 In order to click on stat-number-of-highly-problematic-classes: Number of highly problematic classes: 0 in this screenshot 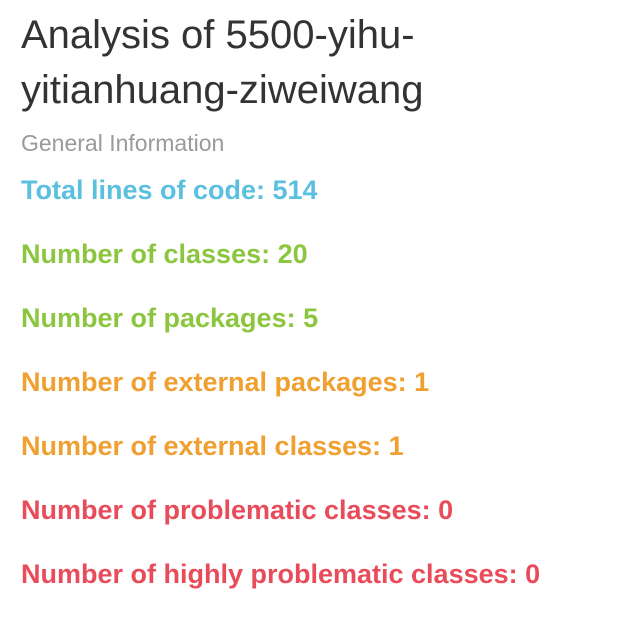, I will do `click(281, 574)`.